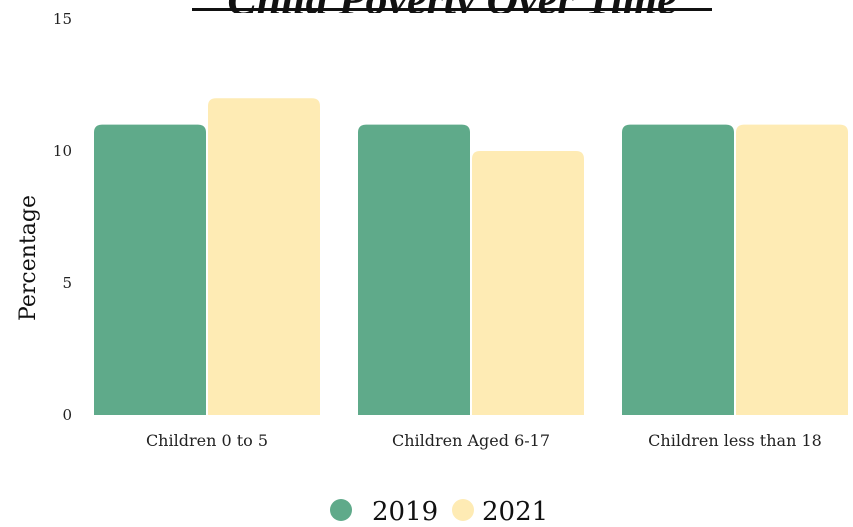 The width and height of the screenshot is (853, 527). Describe the element at coordinates (67, 415) in the screenshot. I see `y-tick-label: 0` at that location.